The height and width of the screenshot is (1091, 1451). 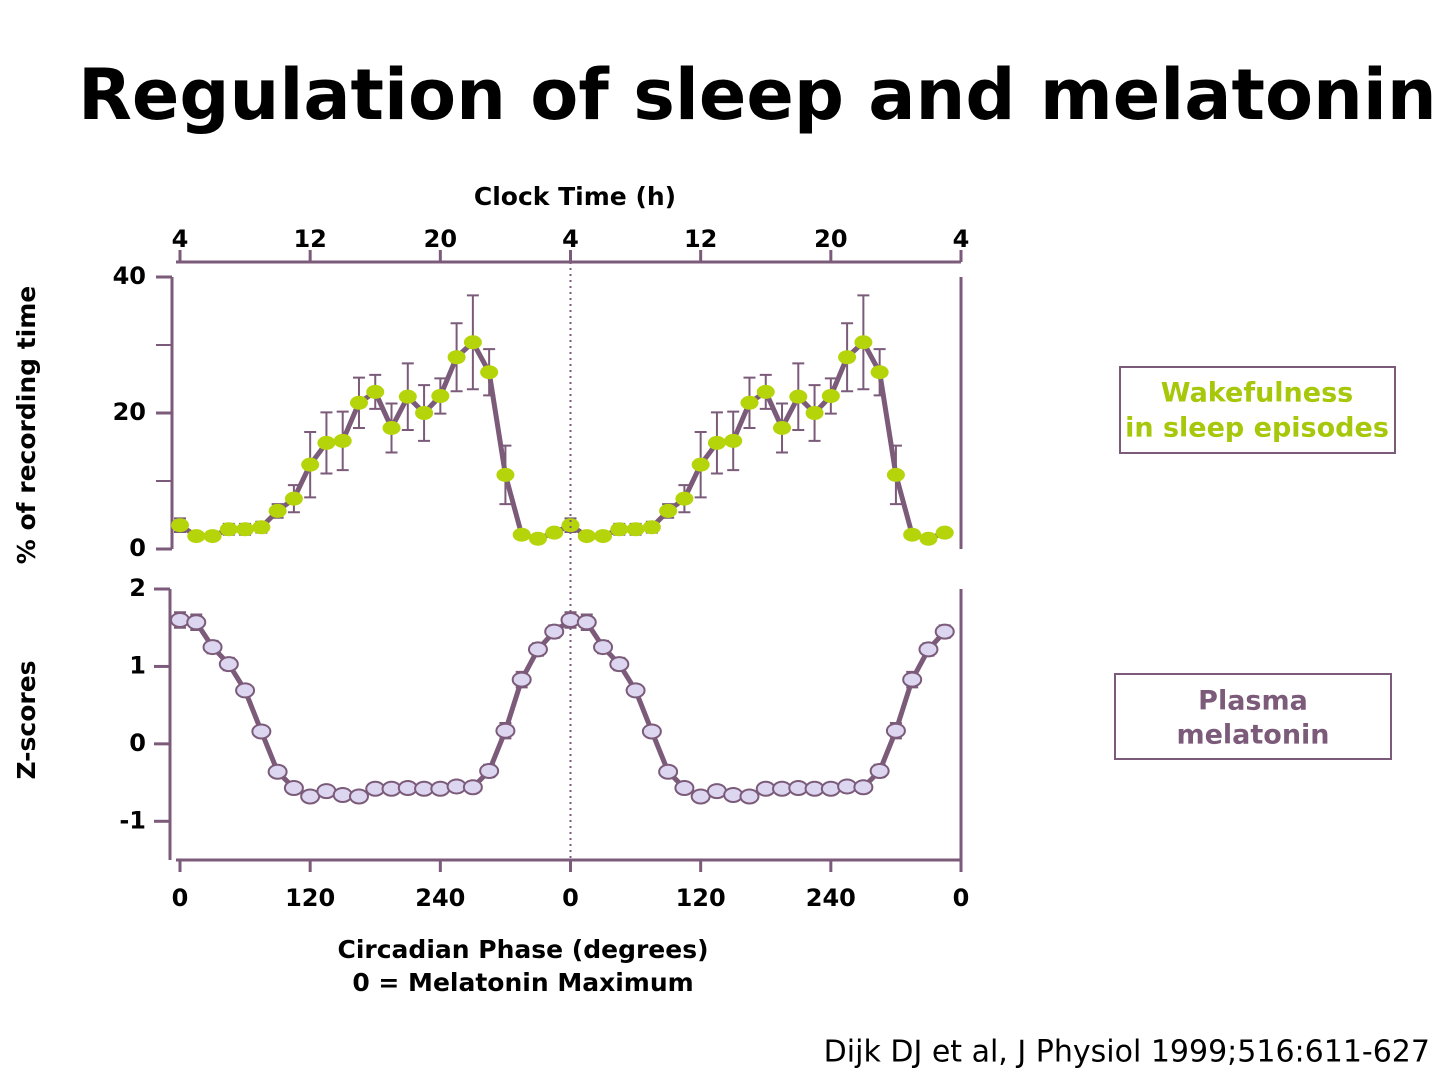 I want to click on top-tick-label: 20, so click(x=830, y=239).